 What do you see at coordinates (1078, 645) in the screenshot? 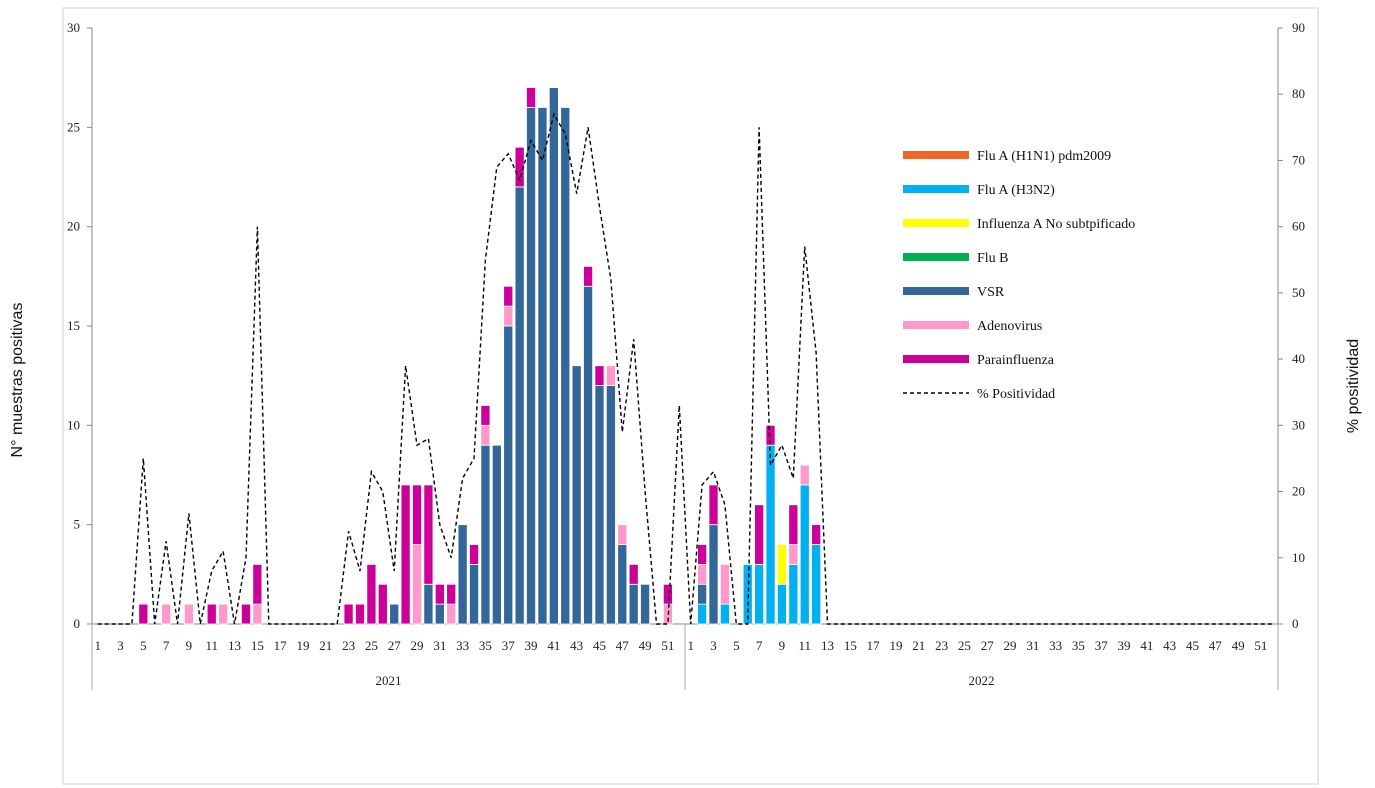
I see `x-tick-label: 35` at bounding box center [1078, 645].